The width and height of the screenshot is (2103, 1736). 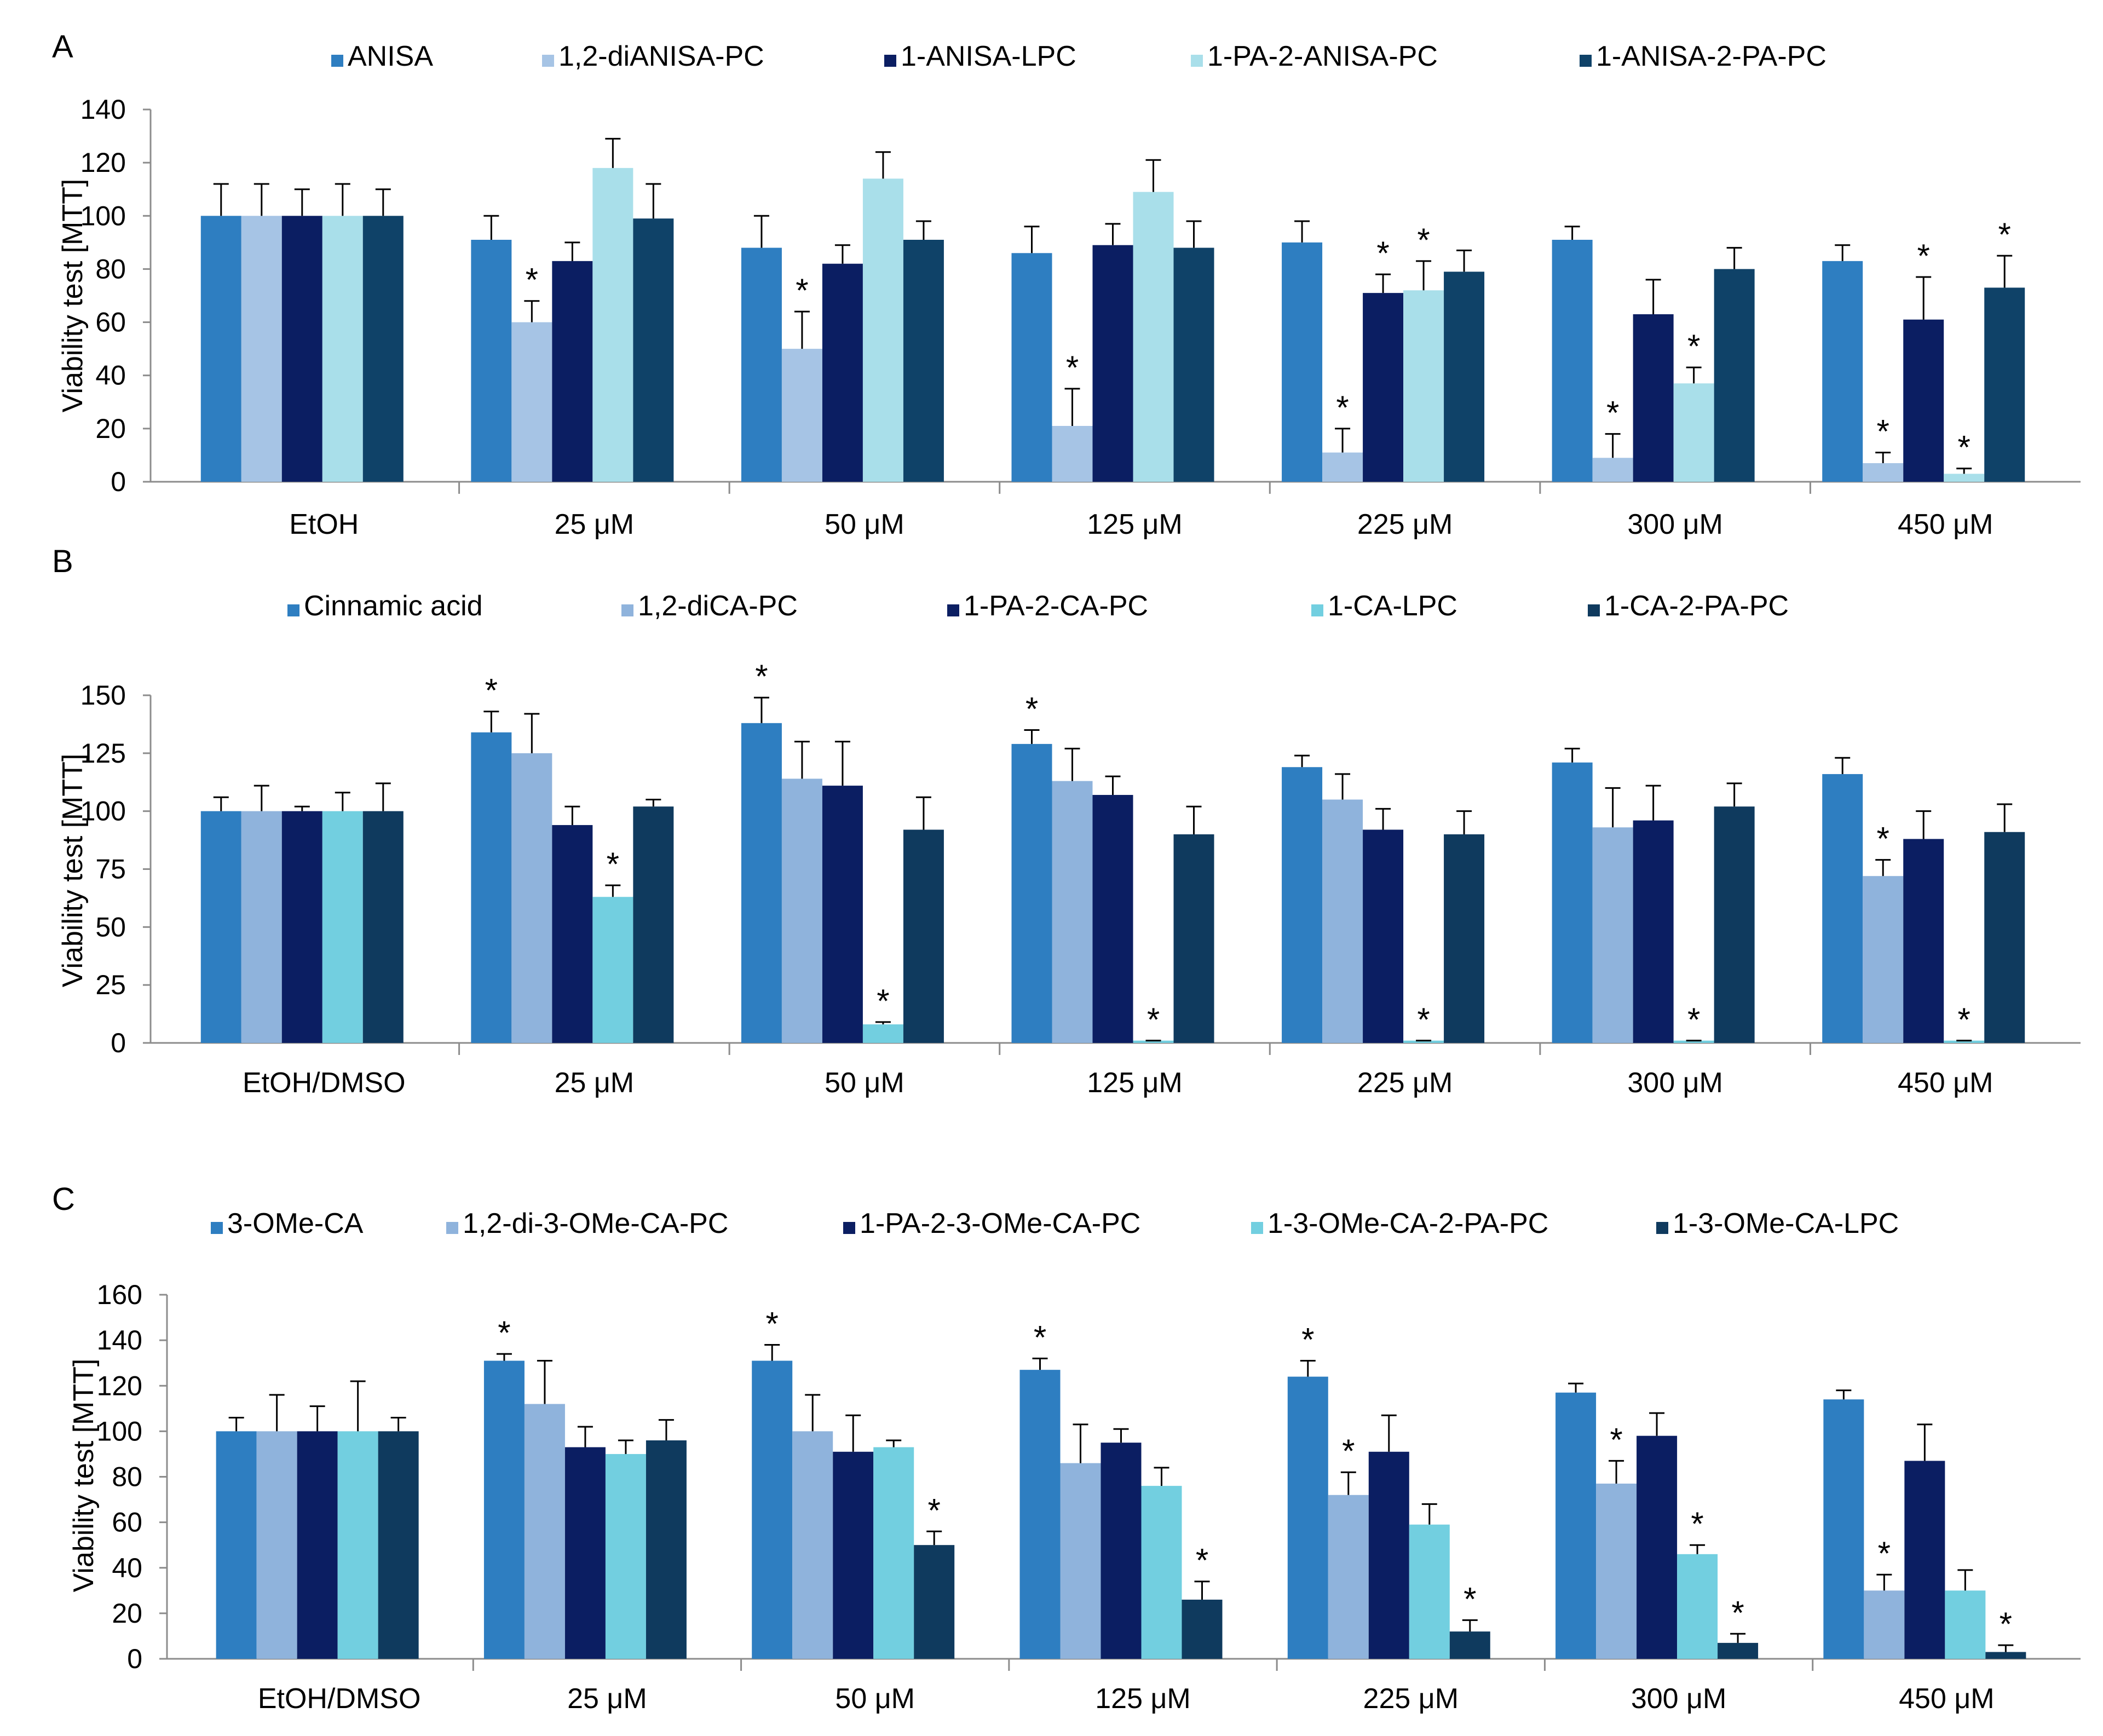 I want to click on panel-c-legend-label: 3-OMe-CA, so click(x=295, y=1223).